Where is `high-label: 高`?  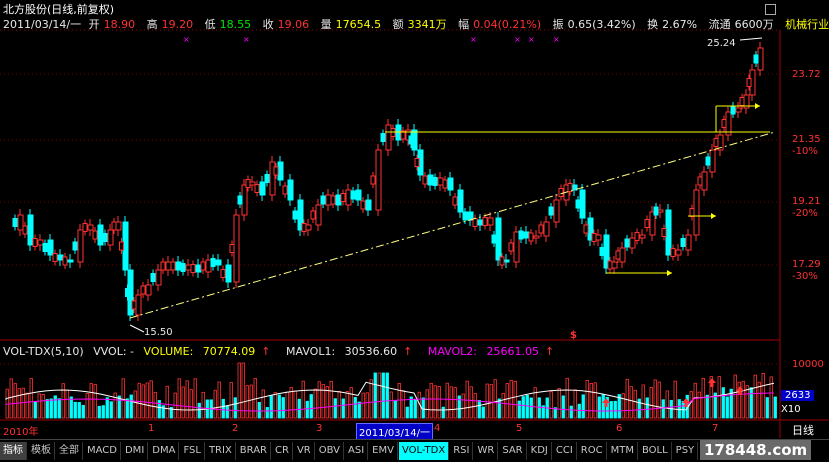 high-label: 高 is located at coordinates (152, 24).